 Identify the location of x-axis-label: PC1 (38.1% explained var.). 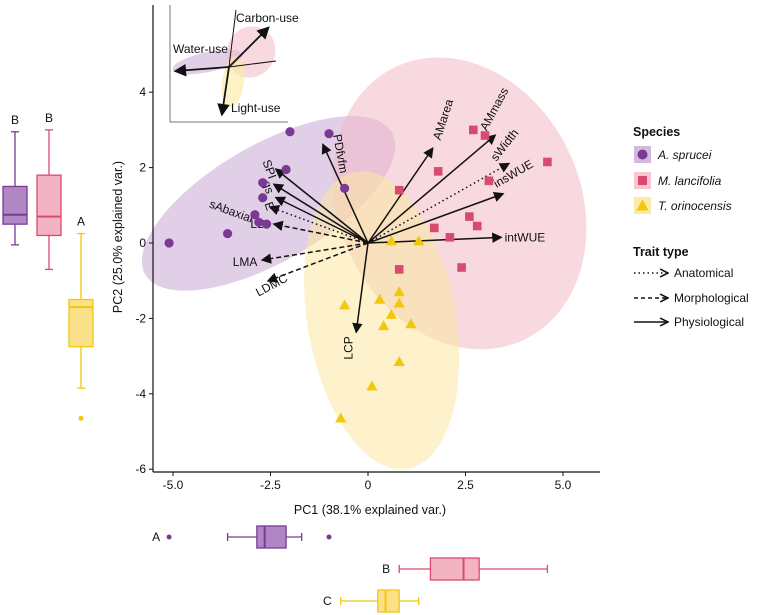
(370, 510).